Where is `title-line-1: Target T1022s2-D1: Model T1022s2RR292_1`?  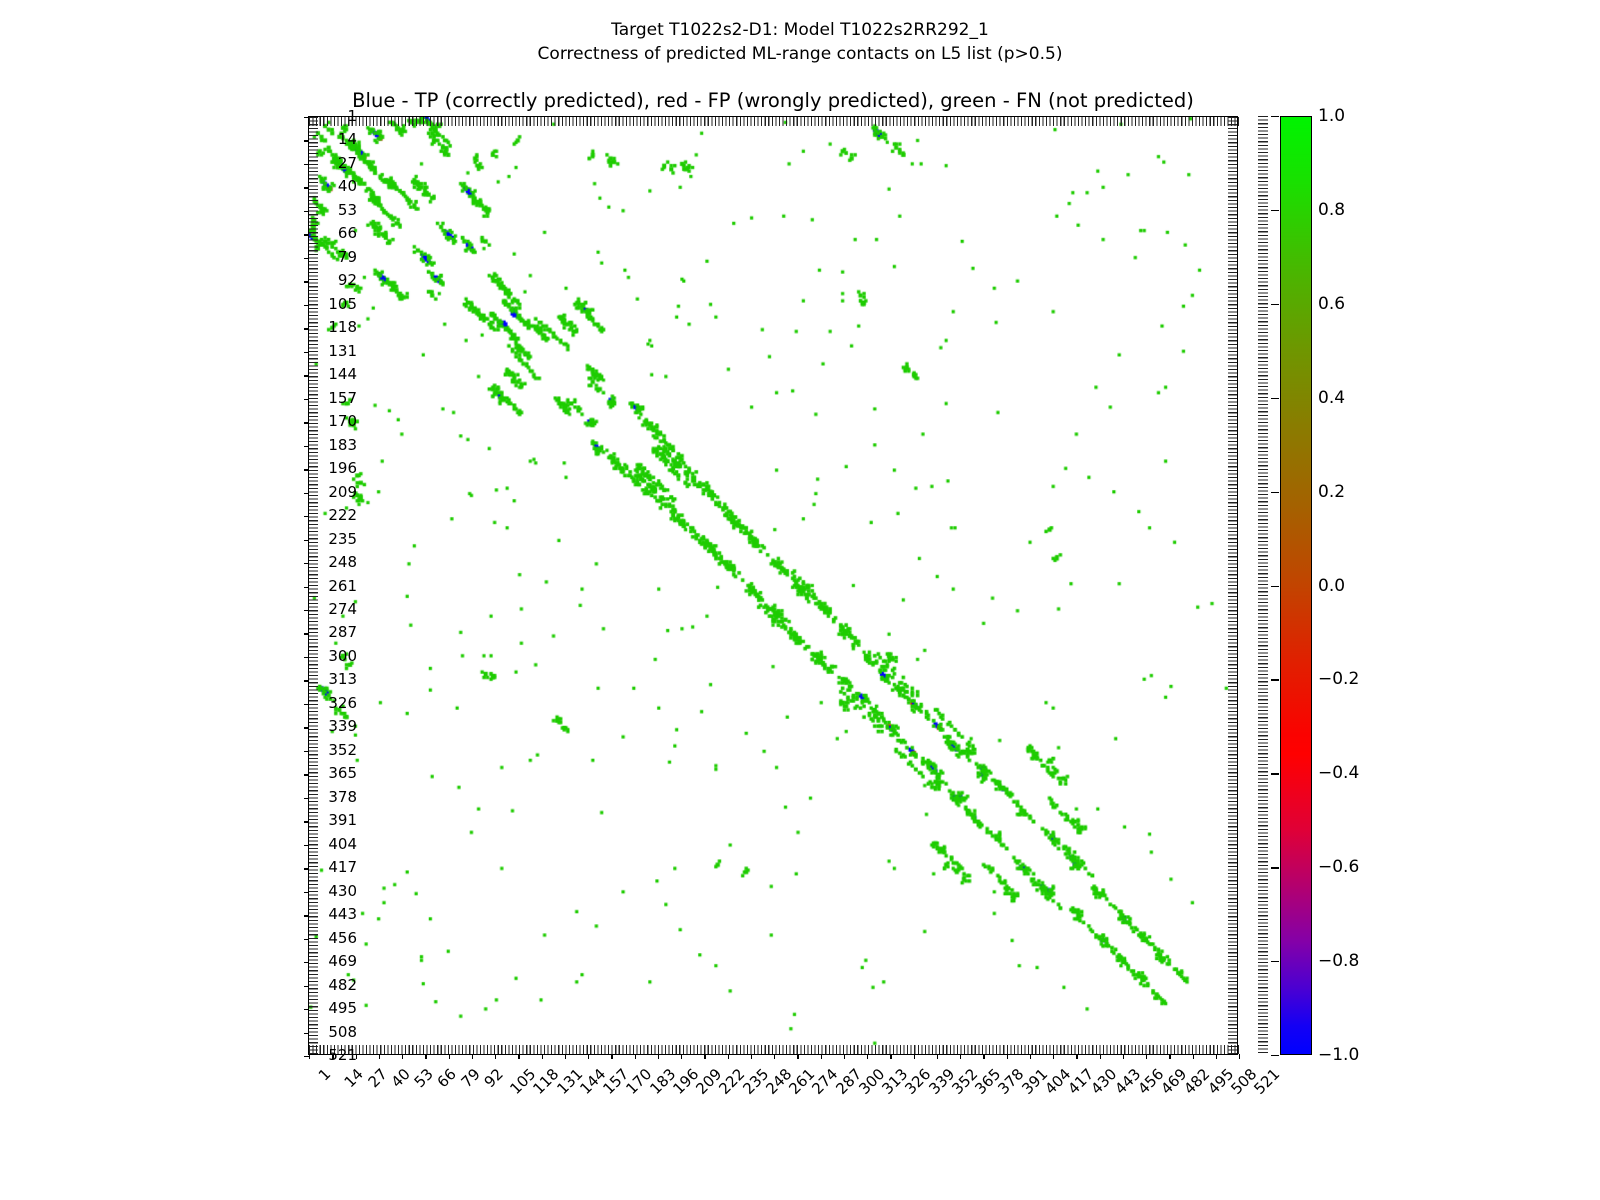 title-line-1: Target T1022s2-D1: Model T1022s2RR292_1 is located at coordinates (800, 30).